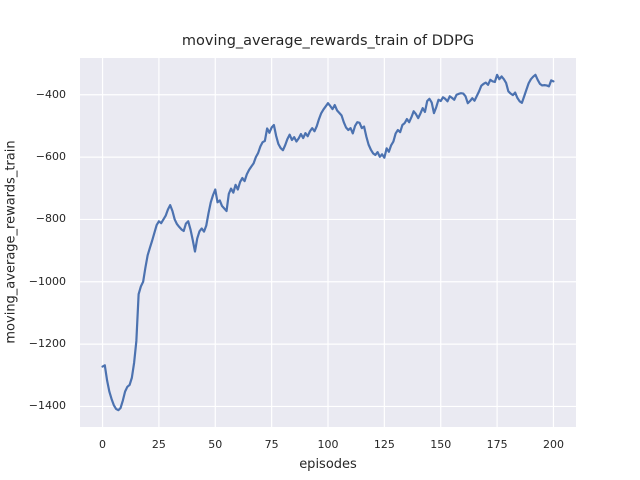 Image resolution: width=640 pixels, height=480 pixels. I want to click on y-tick-label: −1400, so click(47, 406).